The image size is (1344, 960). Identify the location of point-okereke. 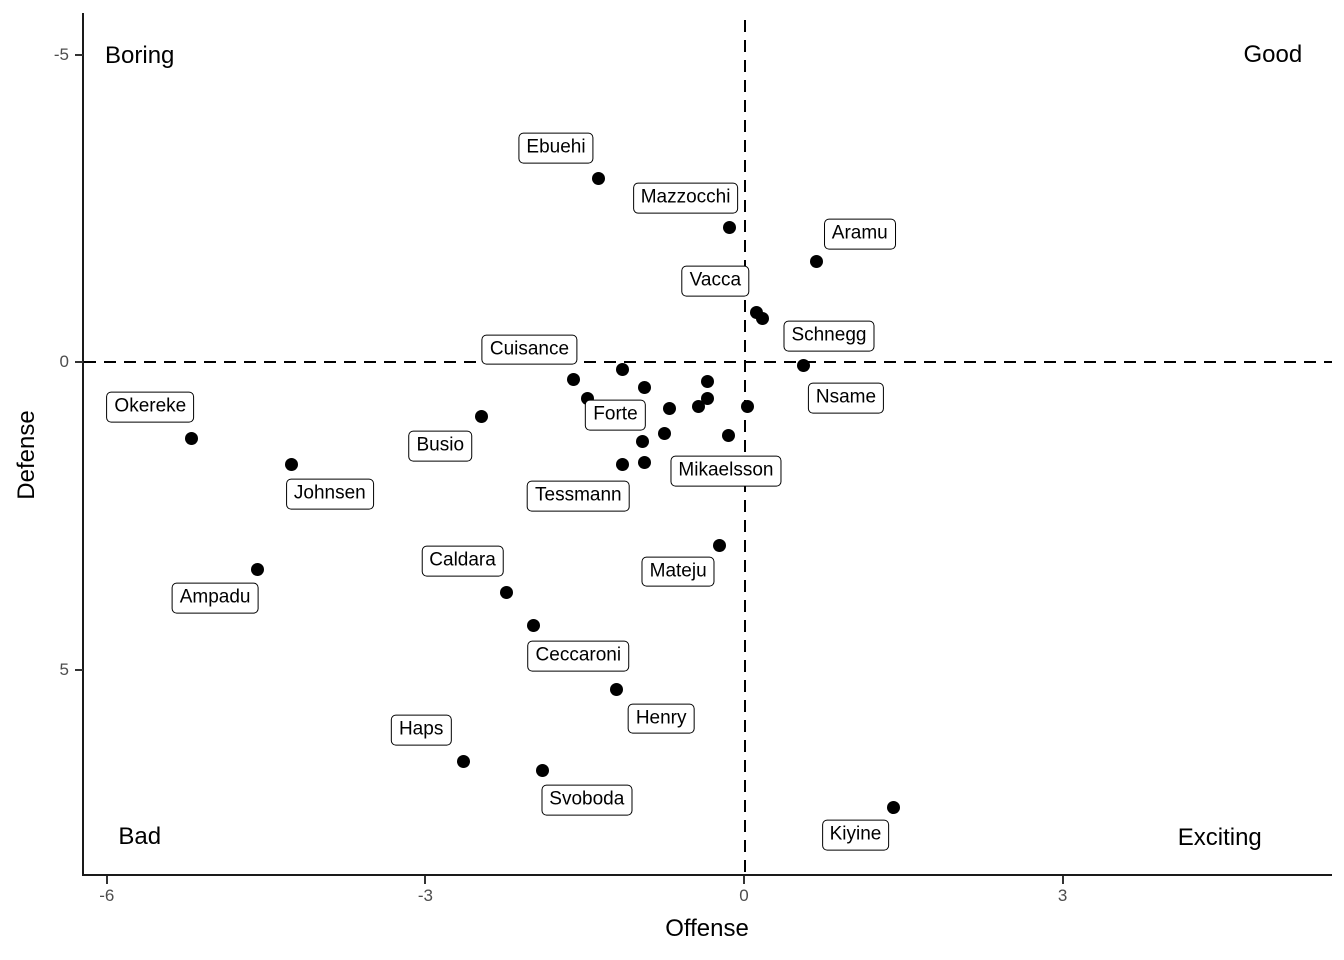
(192, 438).